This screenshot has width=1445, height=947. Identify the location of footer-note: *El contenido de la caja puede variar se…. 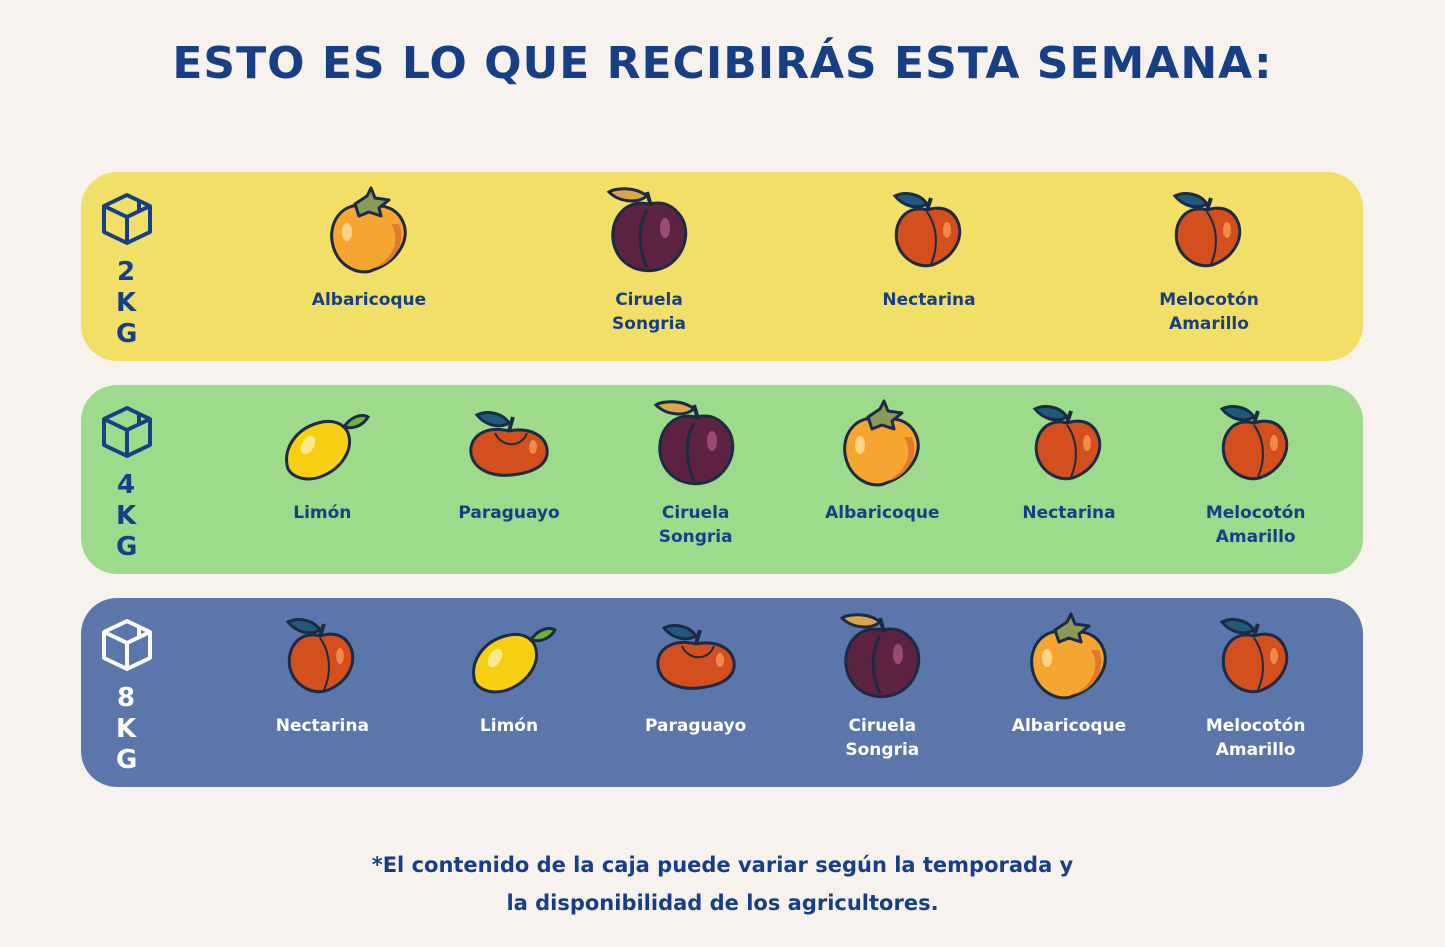
(722, 884).